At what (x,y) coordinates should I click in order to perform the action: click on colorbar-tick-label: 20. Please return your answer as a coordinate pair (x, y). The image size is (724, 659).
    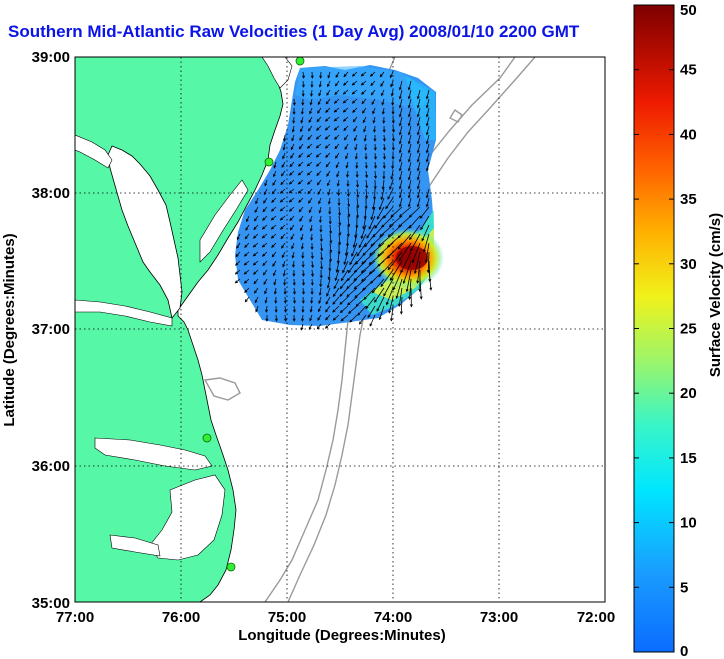
    Looking at the image, I should click on (688, 393).